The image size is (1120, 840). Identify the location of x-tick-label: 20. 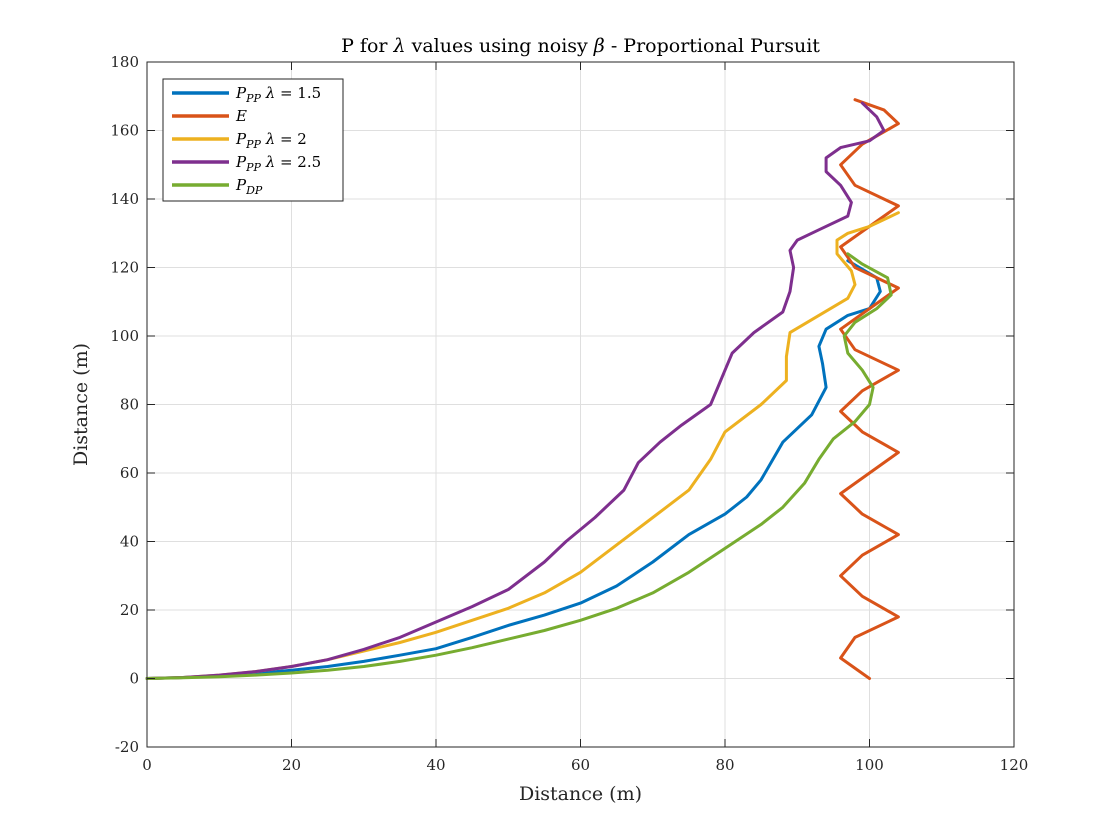
(291, 765).